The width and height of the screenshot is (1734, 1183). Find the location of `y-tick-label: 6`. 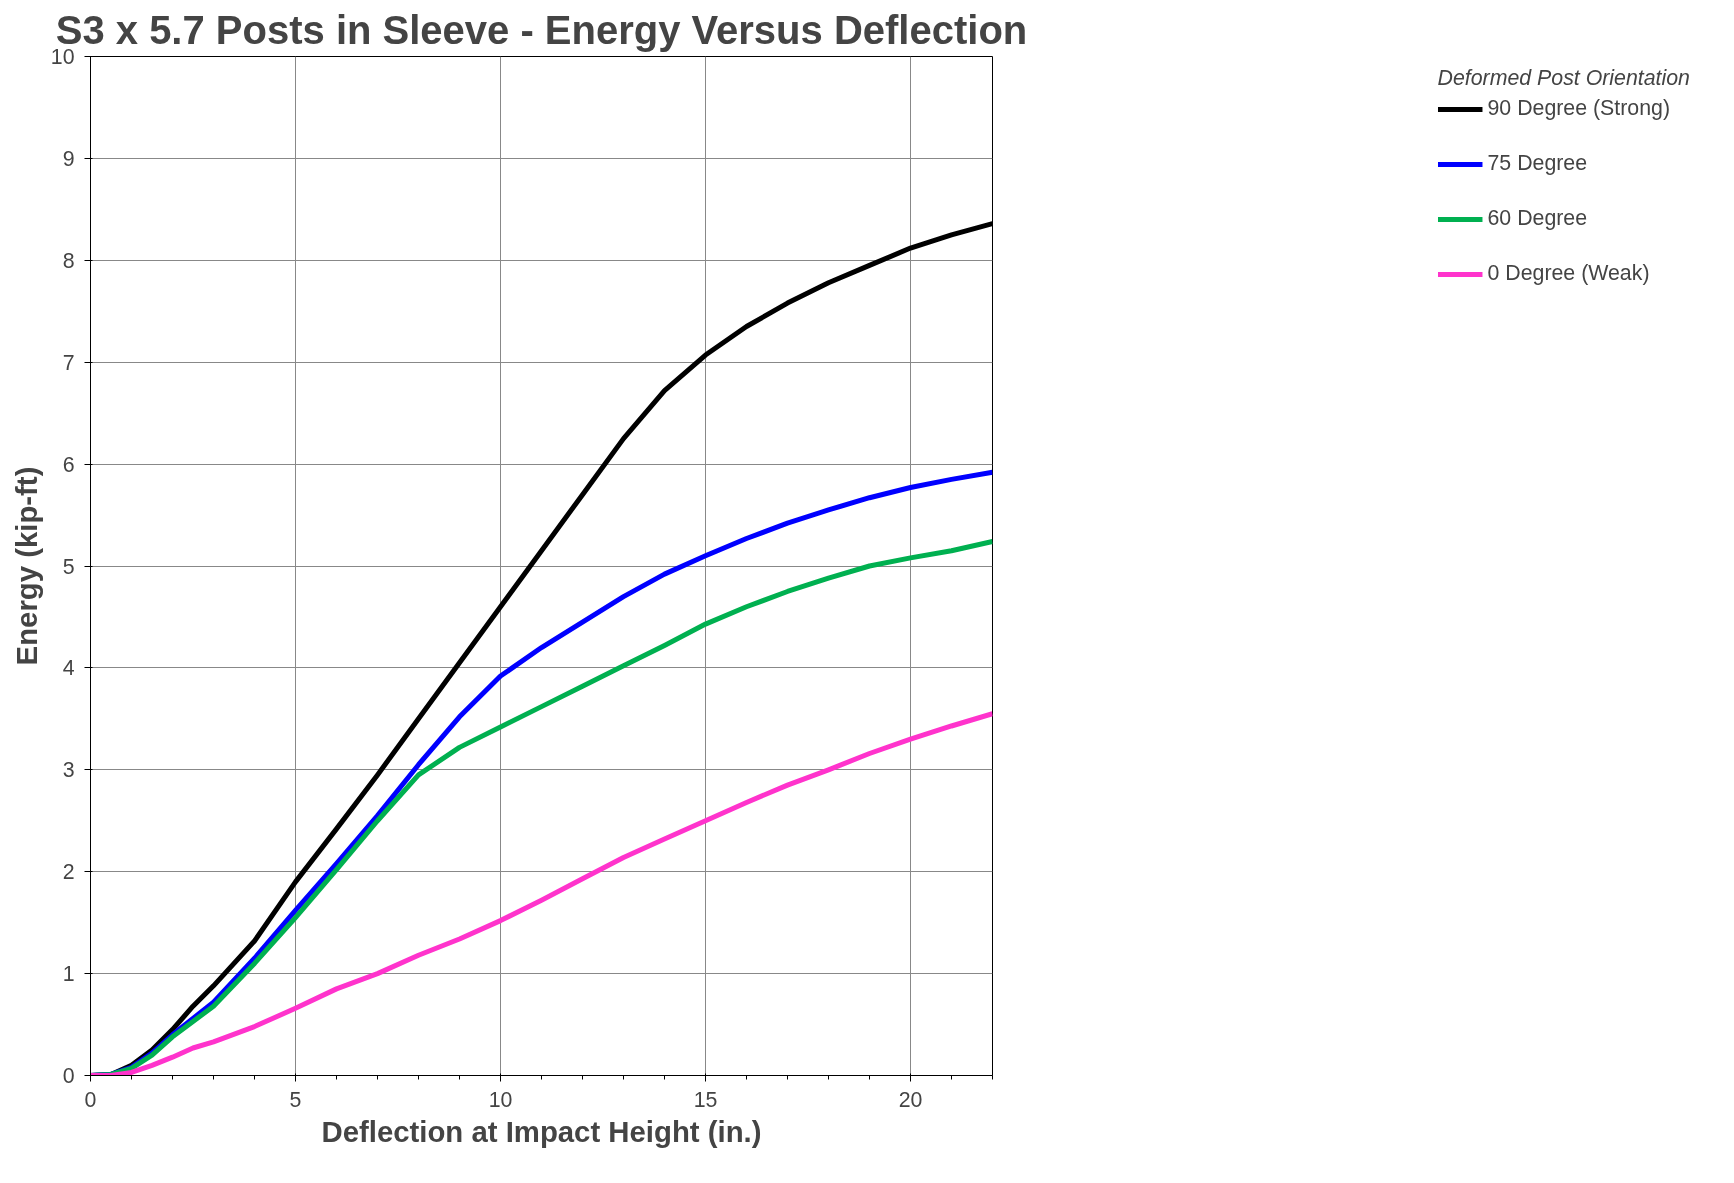

y-tick-label: 6 is located at coordinates (68, 464).